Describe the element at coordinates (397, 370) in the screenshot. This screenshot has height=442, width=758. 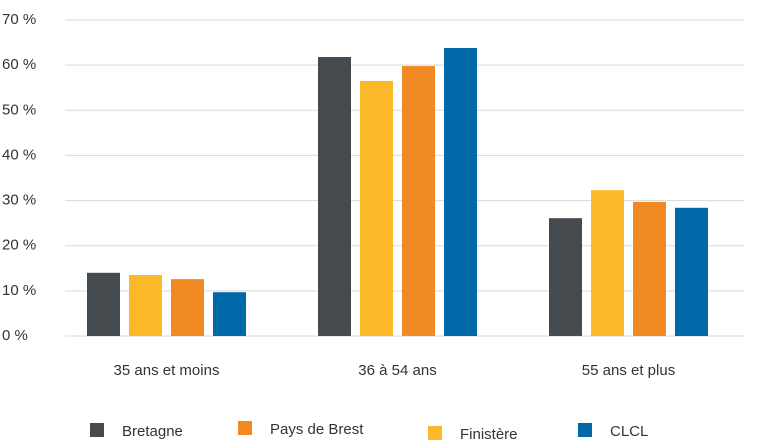
I see `x-tick-label: 36 à 54 ans` at that location.